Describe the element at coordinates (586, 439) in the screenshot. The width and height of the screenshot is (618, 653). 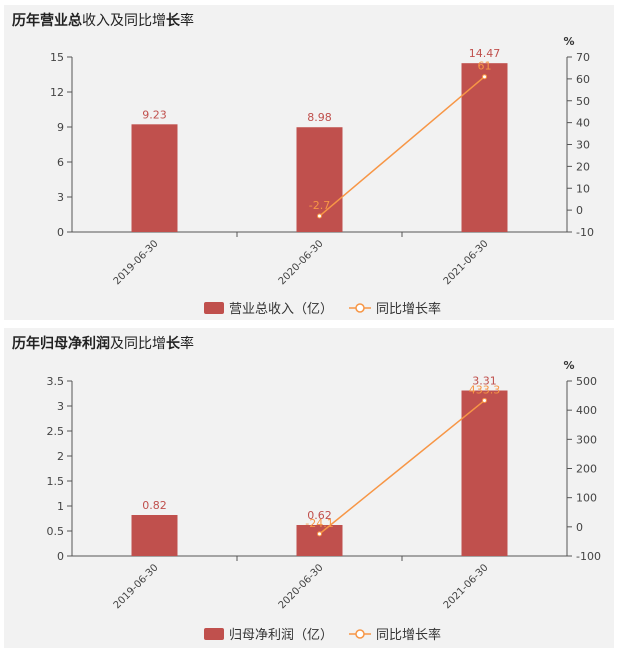
I see `y2-tick-label: 300` at that location.